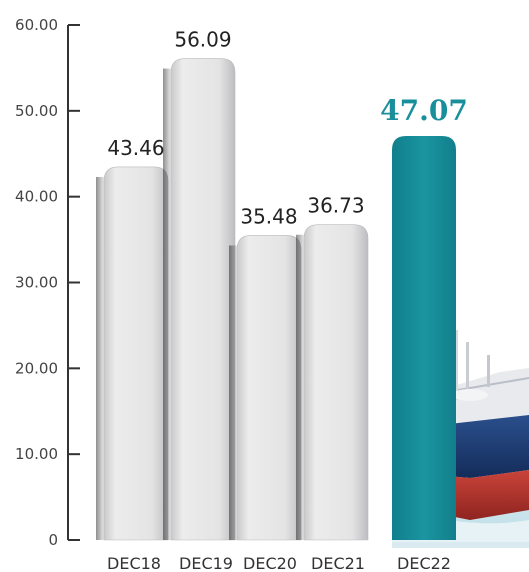 This screenshot has width=529, height=572. Describe the element at coordinates (36, 25) in the screenshot. I see `y-tick-label: 60.00` at that location.